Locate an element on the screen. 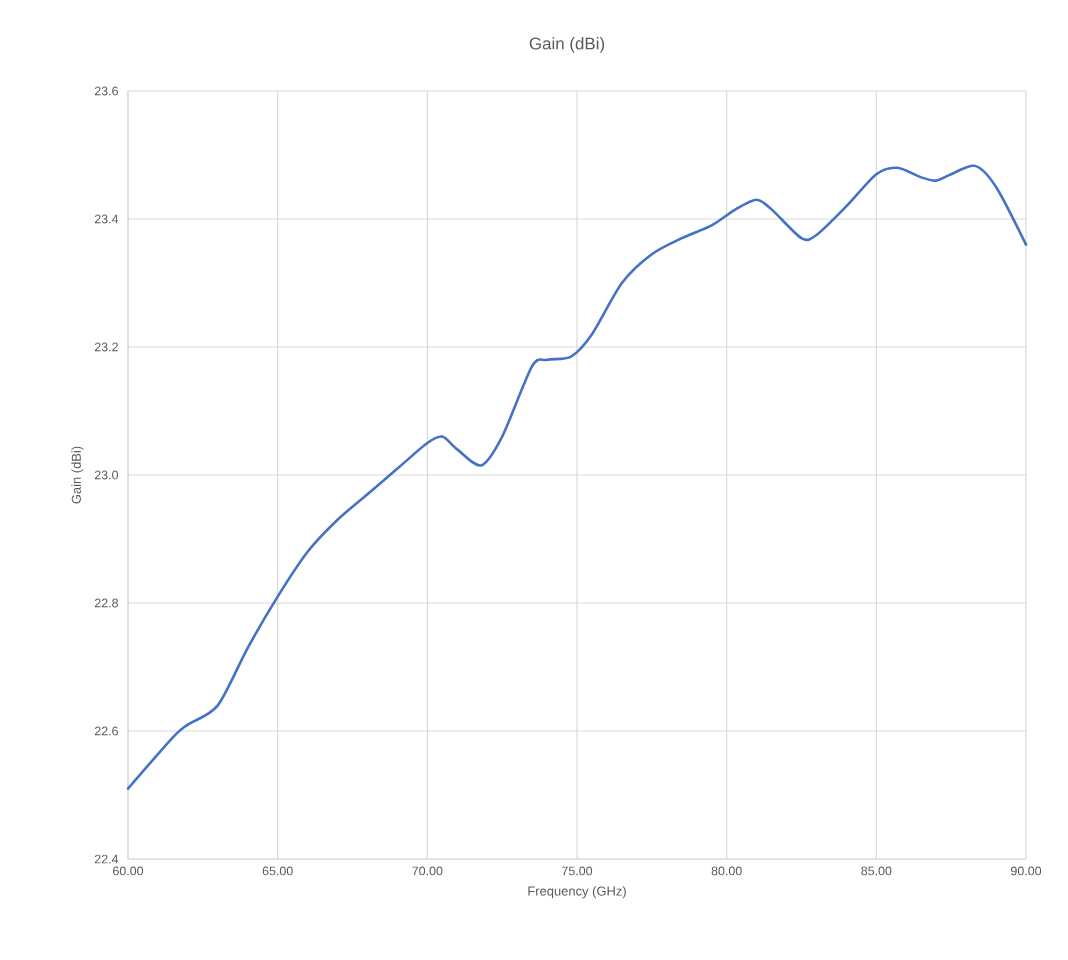 This screenshot has width=1068, height=960. y-tick-label: 23.6 is located at coordinates (106, 91).